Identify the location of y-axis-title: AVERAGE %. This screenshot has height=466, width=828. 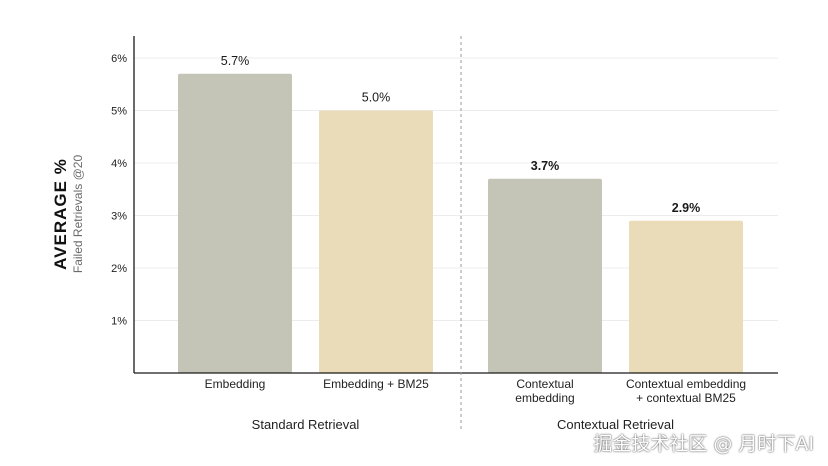
(60, 214).